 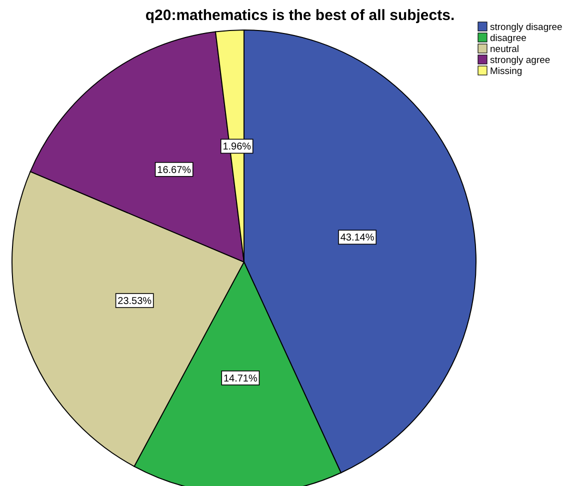 What do you see at coordinates (357, 238) in the screenshot?
I see `data-label: 43.14%` at bounding box center [357, 238].